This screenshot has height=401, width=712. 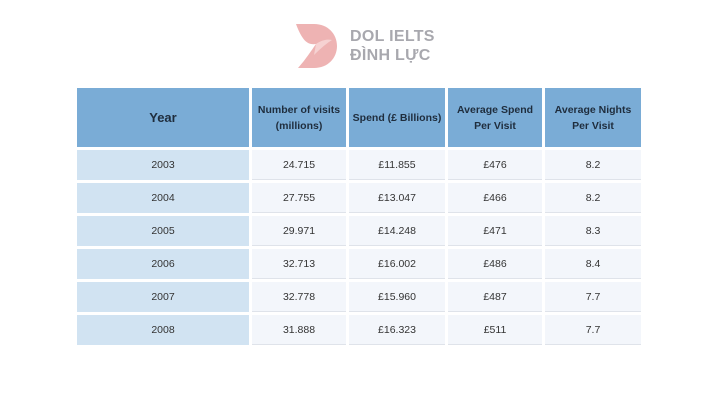 What do you see at coordinates (397, 165) in the screenshot?
I see `cell-spend: £11.855` at bounding box center [397, 165].